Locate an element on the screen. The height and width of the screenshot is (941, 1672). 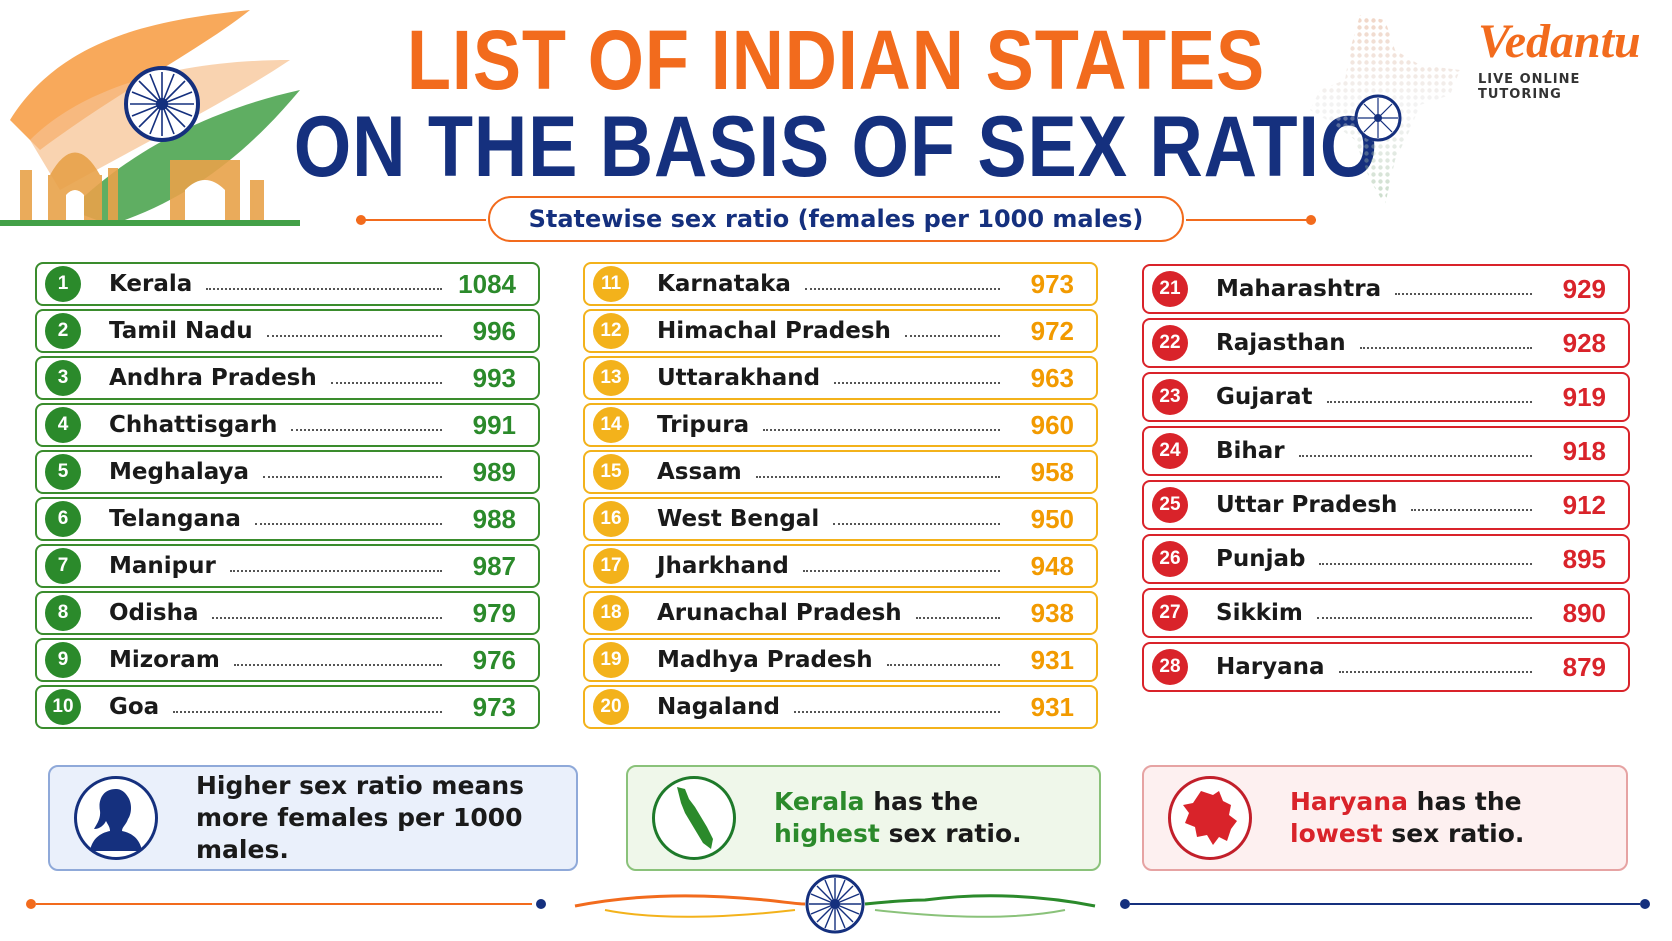
state-row: 11 Karnataka 973 is located at coordinates (840, 284).